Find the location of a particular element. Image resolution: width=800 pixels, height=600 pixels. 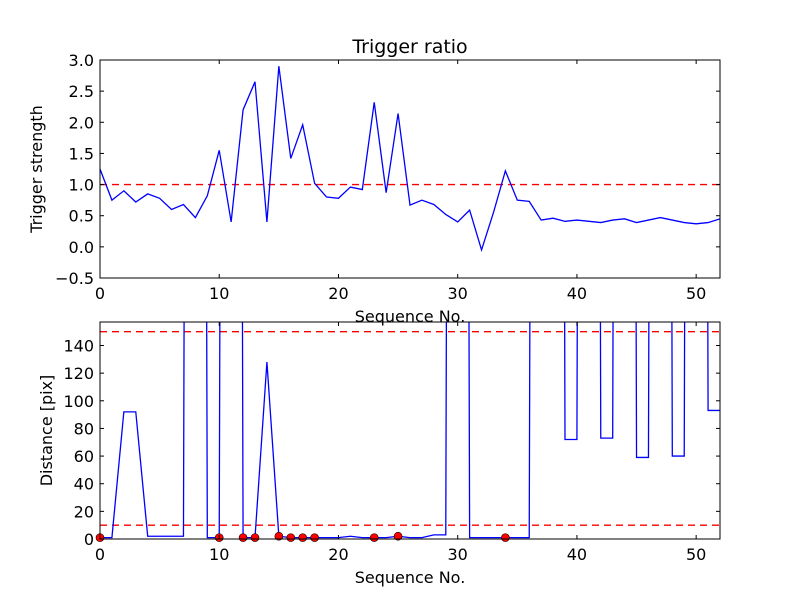

y-tick-label: 0.0 is located at coordinates (81, 247).